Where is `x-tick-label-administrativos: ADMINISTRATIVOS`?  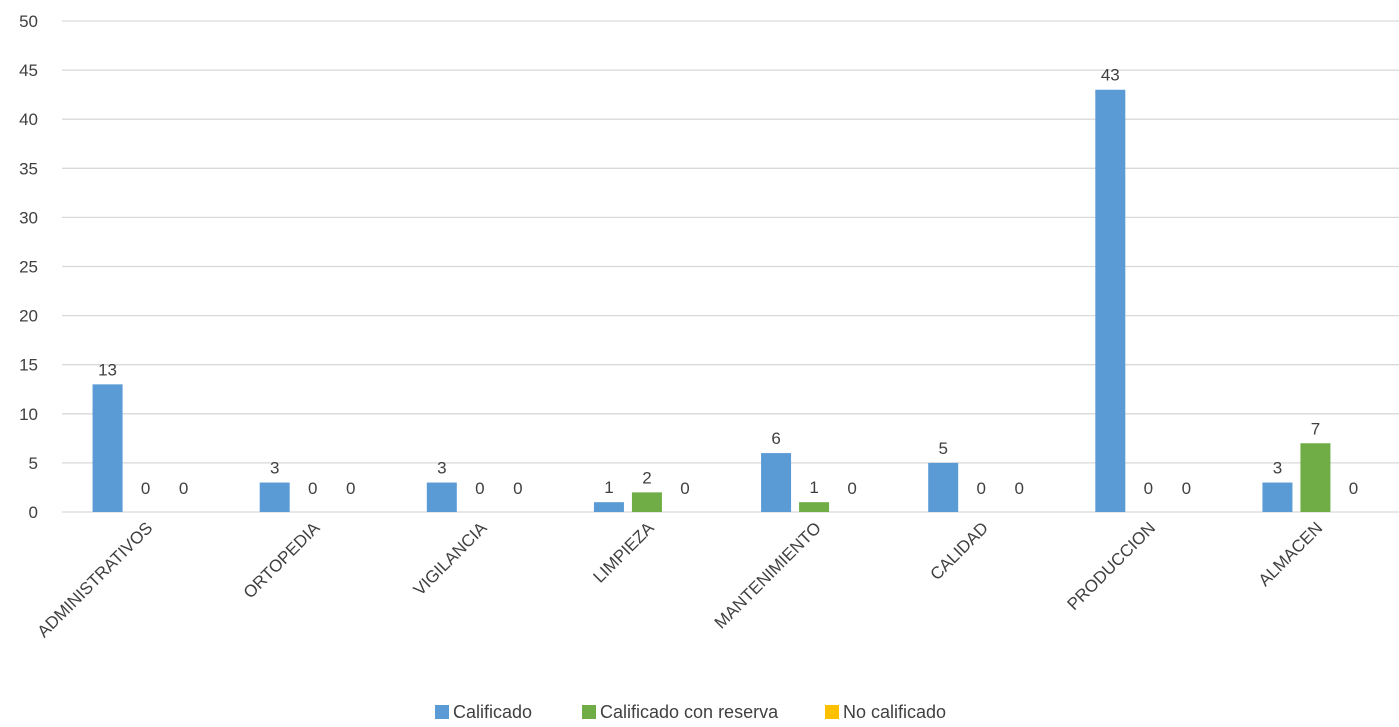
x-tick-label-administrativos: ADMINISTRATIVOS is located at coordinates (95, 579).